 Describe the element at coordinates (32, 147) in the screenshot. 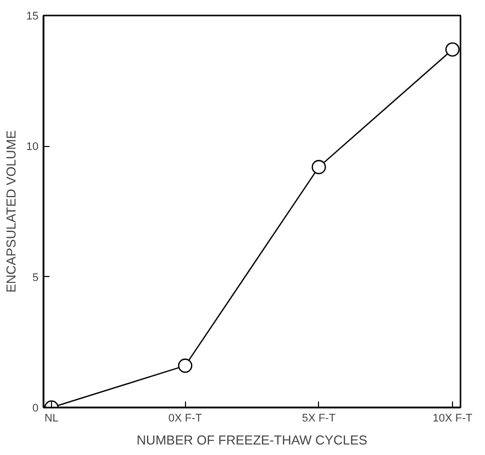

I see `y-tick-label: 10` at that location.